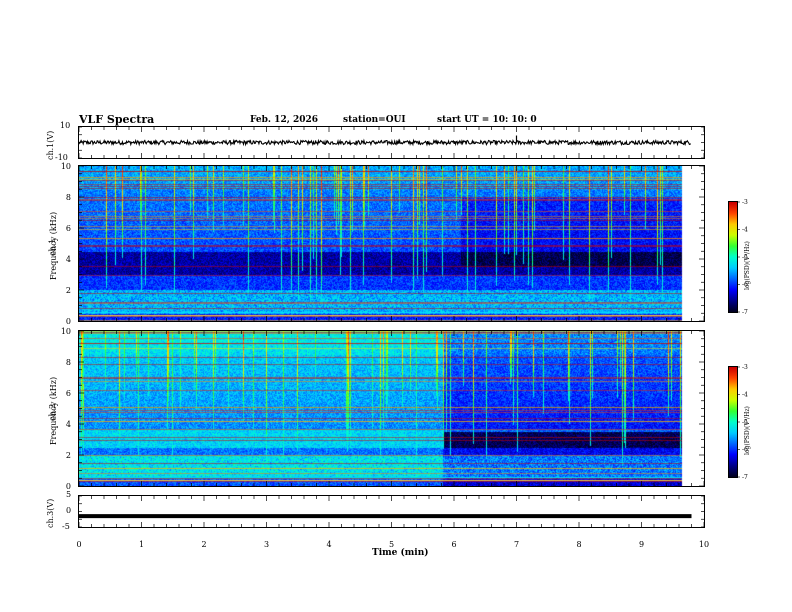 The height and width of the screenshot is (612, 792). What do you see at coordinates (68, 393) in the screenshot?
I see `ch2-freq-tick-6: 6` at bounding box center [68, 393].